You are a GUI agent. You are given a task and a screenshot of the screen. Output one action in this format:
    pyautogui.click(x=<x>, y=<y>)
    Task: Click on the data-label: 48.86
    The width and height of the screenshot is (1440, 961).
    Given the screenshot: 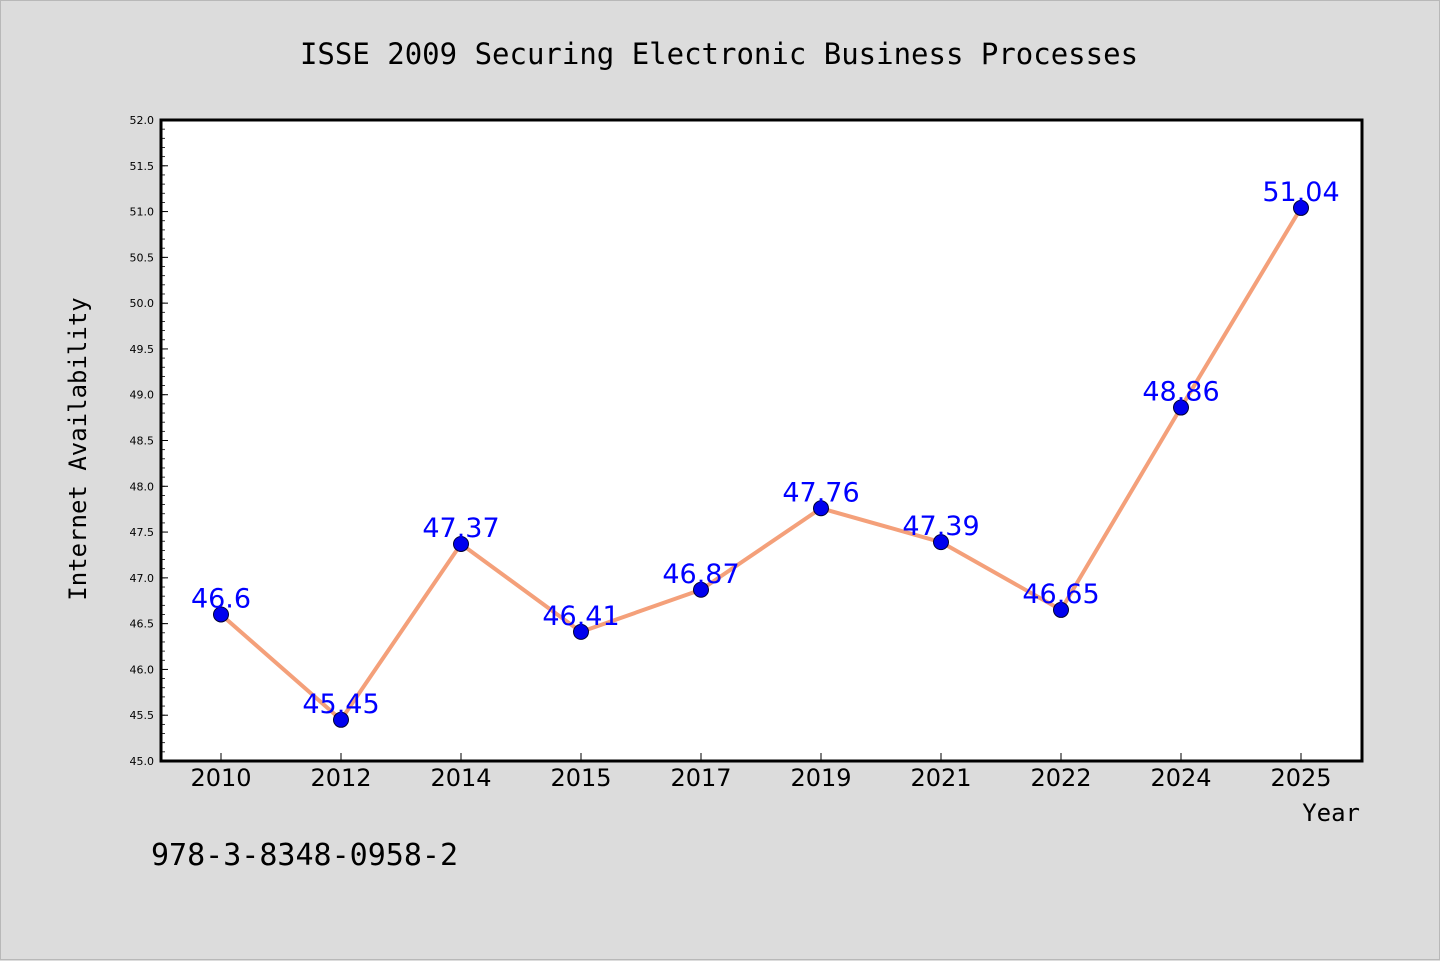 What is the action you would take?
    pyautogui.click(x=1180, y=392)
    